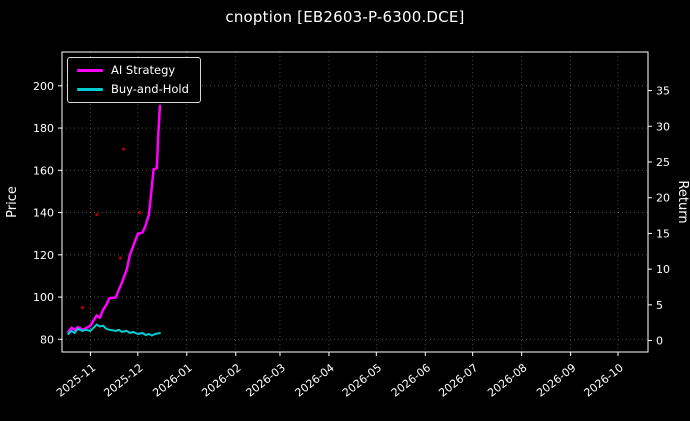 This screenshot has height=421, width=690. I want to click on chart-title: cnoption [EB2603-P-6300.DCE], so click(345, 17).